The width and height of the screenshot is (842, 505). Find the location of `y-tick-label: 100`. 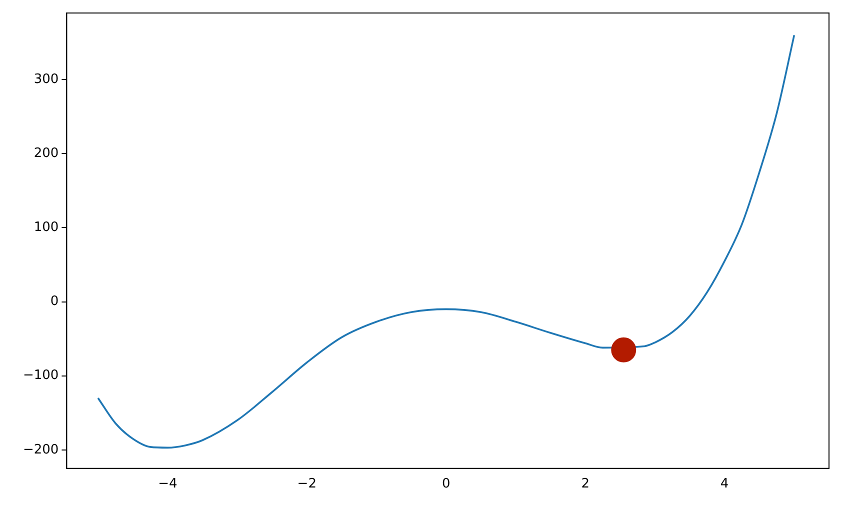

y-tick-label: 100 is located at coordinates (46, 228).